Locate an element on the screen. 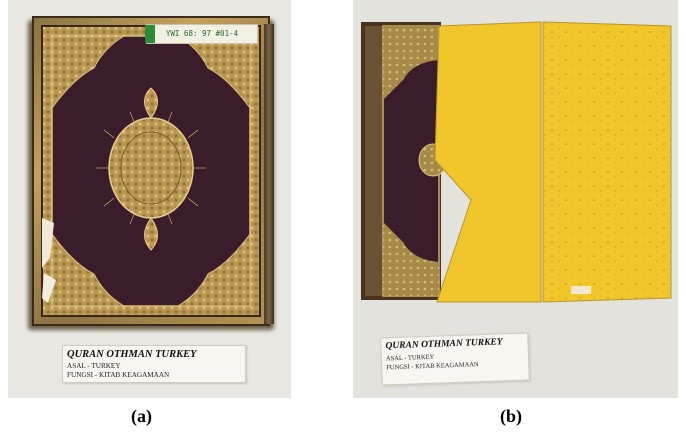 This screenshot has height=437, width=686. subfigure-label-b: (b) is located at coordinates (511, 416).